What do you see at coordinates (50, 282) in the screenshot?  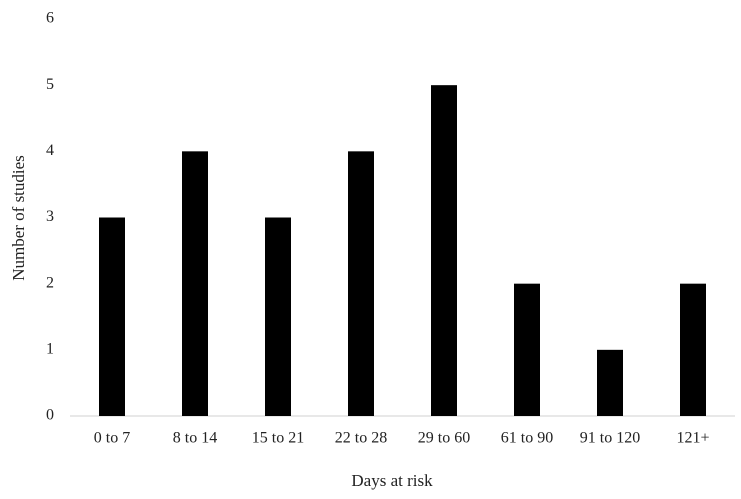 I see `y-tick-label: 2` at bounding box center [50, 282].